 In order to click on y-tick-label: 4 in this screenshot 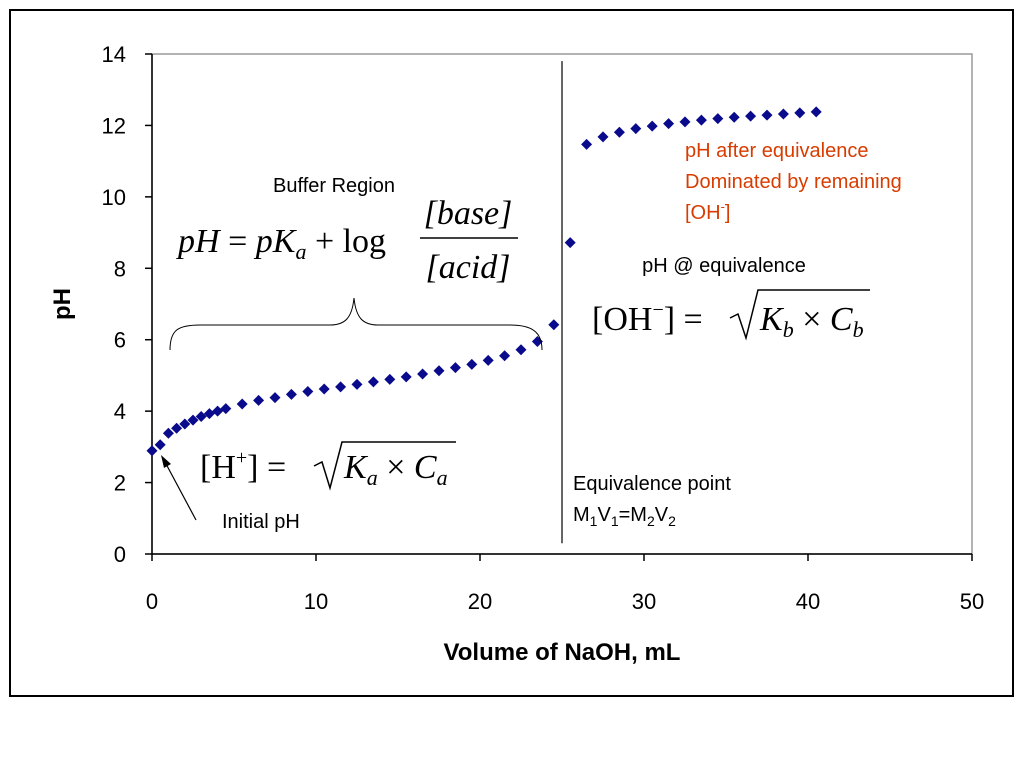, I will do `click(120, 411)`.